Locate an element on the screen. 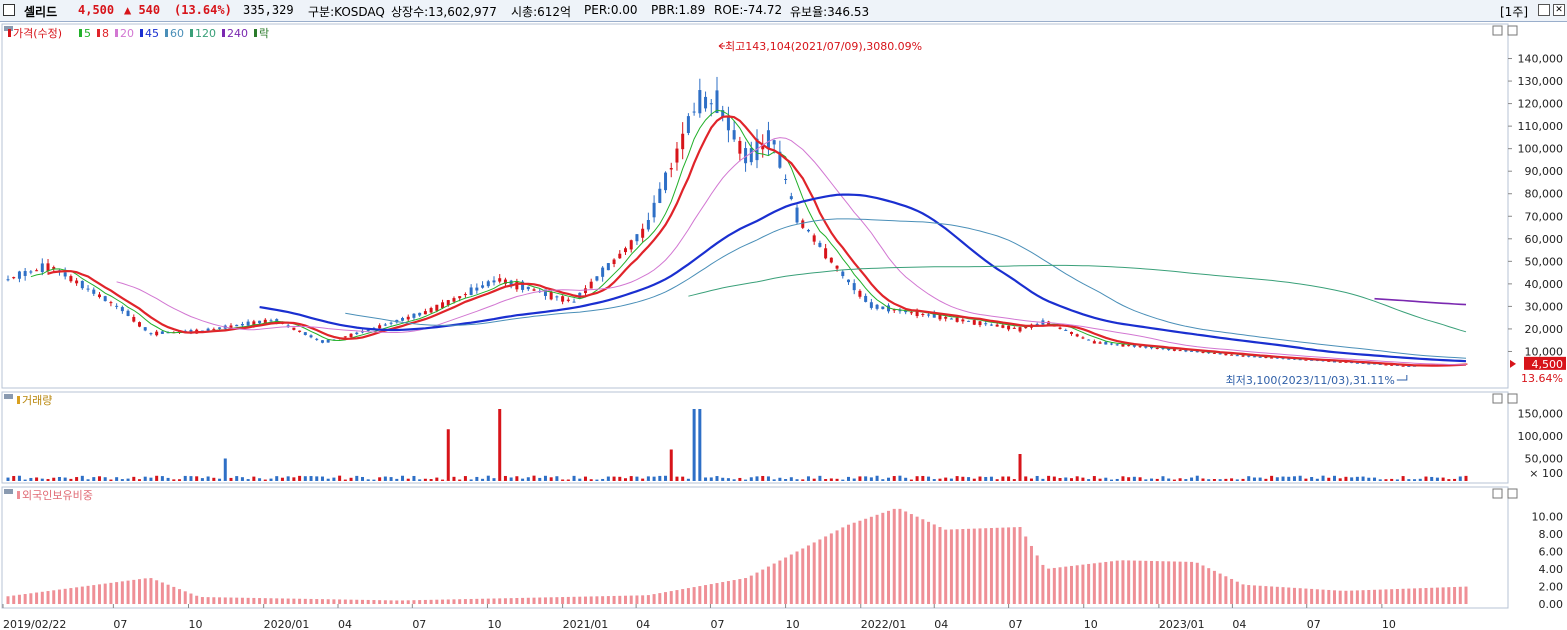 Image resolution: width=1567 pixels, height=630 pixels. close-icon: ✕ is located at coordinates (1559, 10).